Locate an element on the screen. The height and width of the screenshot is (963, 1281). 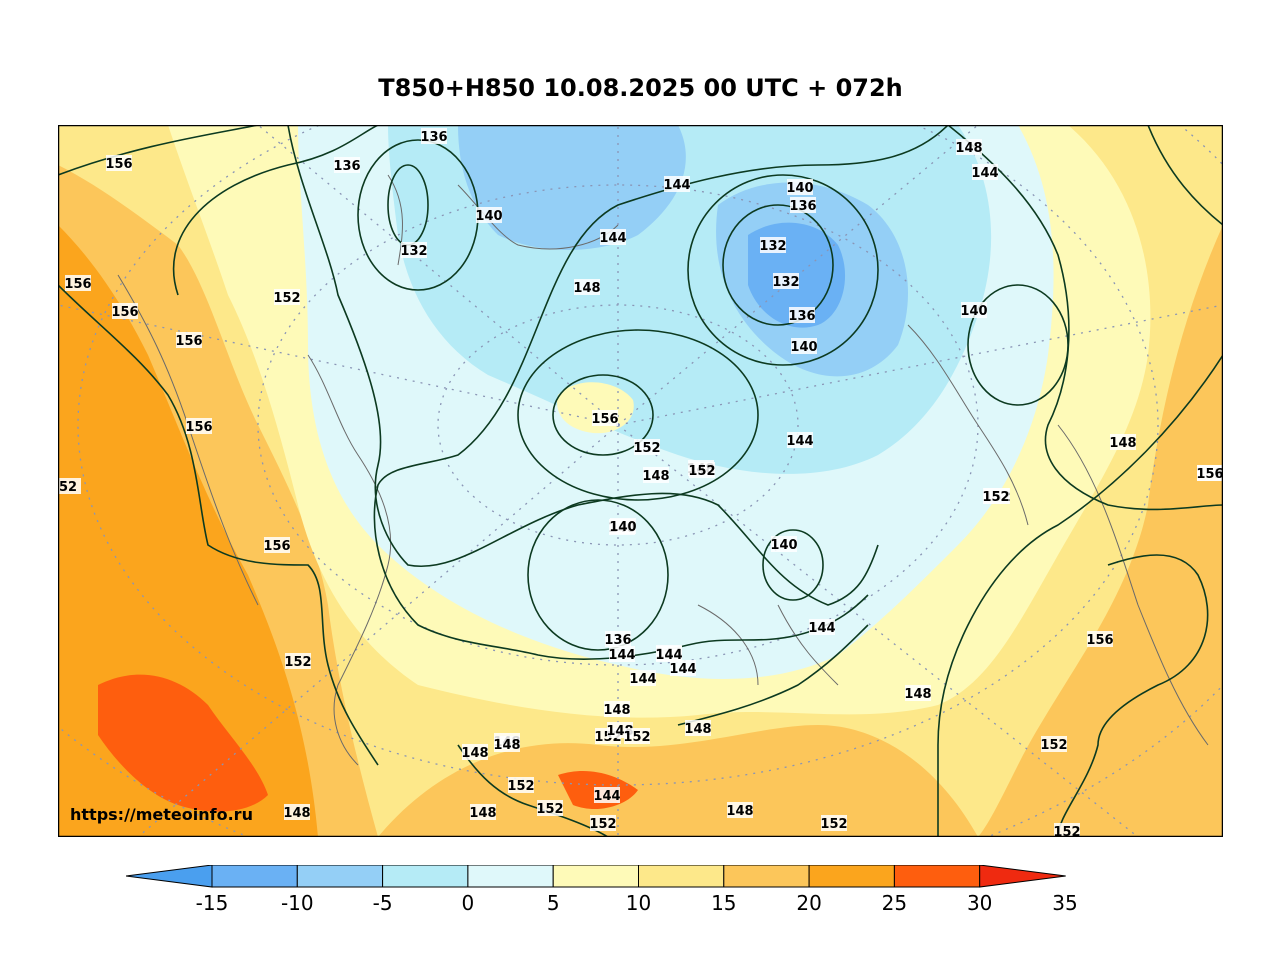
colorbar-tick-label: 35 is located at coordinates (1065, 903).